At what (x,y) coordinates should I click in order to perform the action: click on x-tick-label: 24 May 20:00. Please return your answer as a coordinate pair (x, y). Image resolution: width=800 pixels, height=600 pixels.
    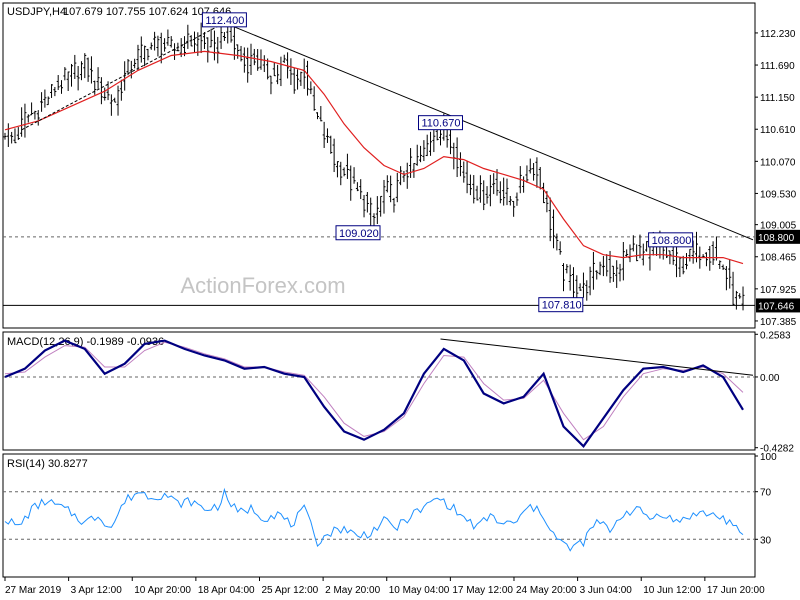
    Looking at the image, I should click on (546, 590).